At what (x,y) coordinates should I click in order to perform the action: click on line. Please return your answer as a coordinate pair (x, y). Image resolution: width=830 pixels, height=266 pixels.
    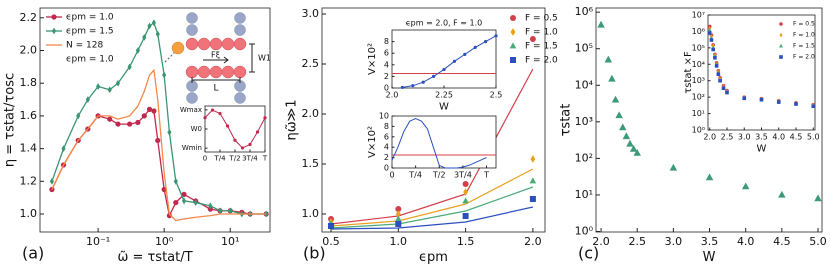
    Looking at the image, I should click on (439, 143).